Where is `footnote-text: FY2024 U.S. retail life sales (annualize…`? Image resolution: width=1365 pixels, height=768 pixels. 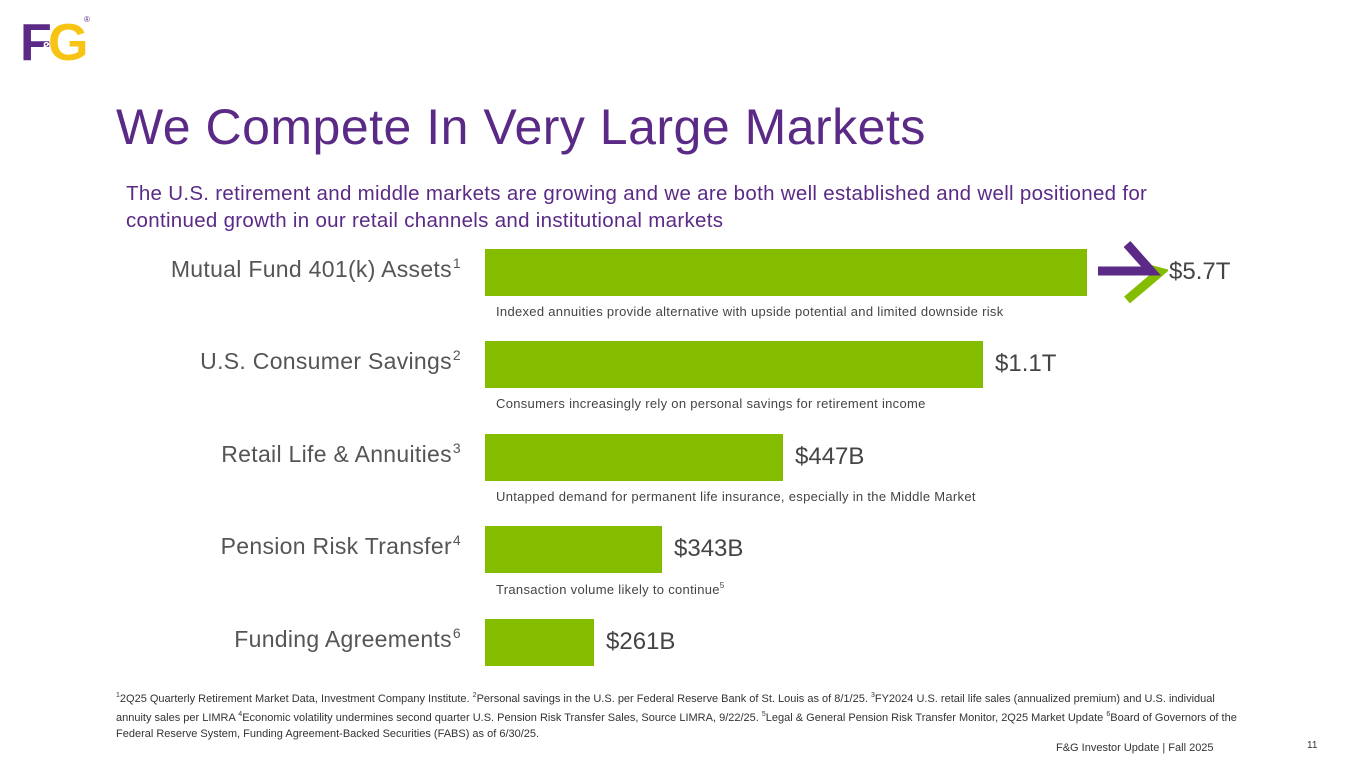 footnote-text: FY2024 U.S. retail life sales (annualize… is located at coordinates (665, 708).